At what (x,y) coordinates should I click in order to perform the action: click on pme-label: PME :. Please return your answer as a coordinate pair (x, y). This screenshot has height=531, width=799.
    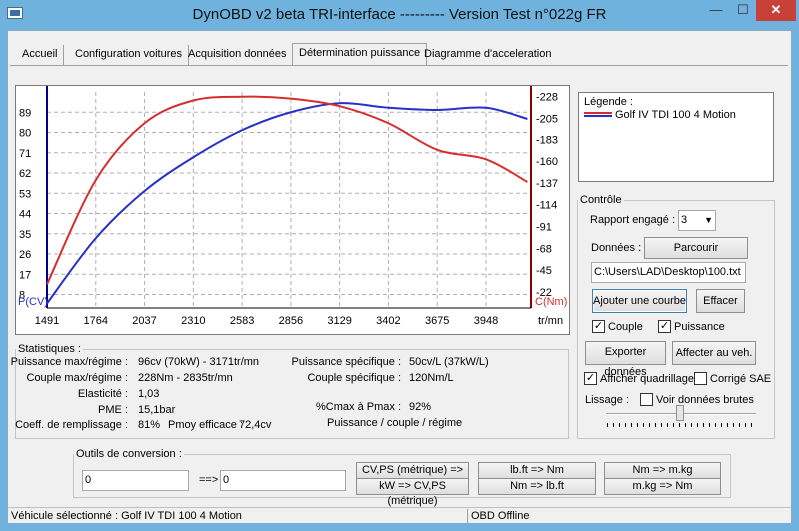
    Looking at the image, I should click on (113, 410).